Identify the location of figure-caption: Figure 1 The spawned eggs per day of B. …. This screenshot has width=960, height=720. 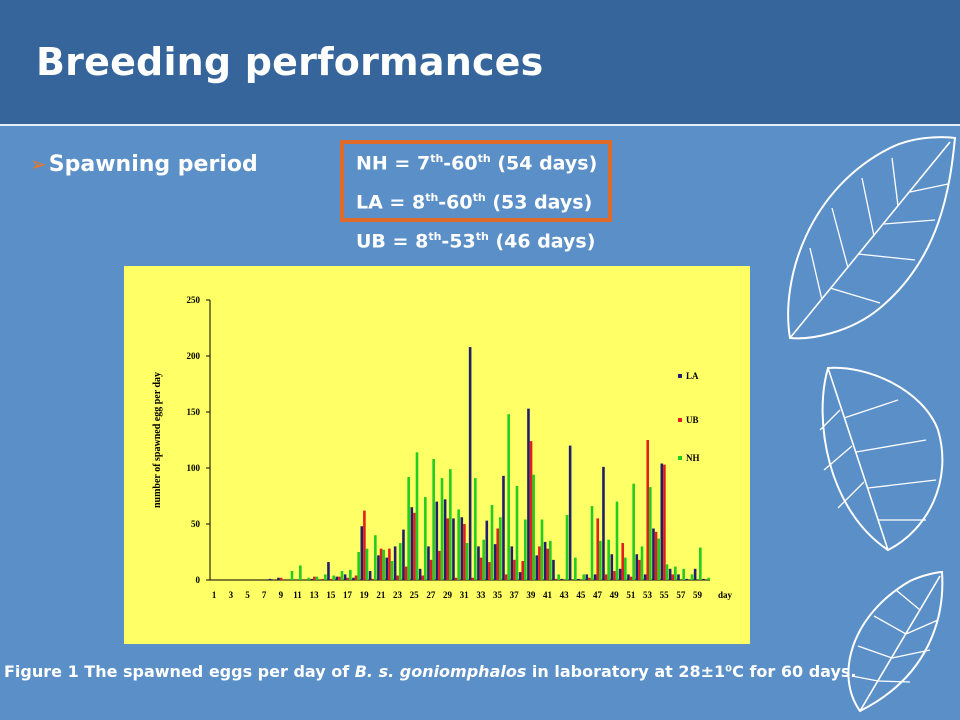
(430, 671).